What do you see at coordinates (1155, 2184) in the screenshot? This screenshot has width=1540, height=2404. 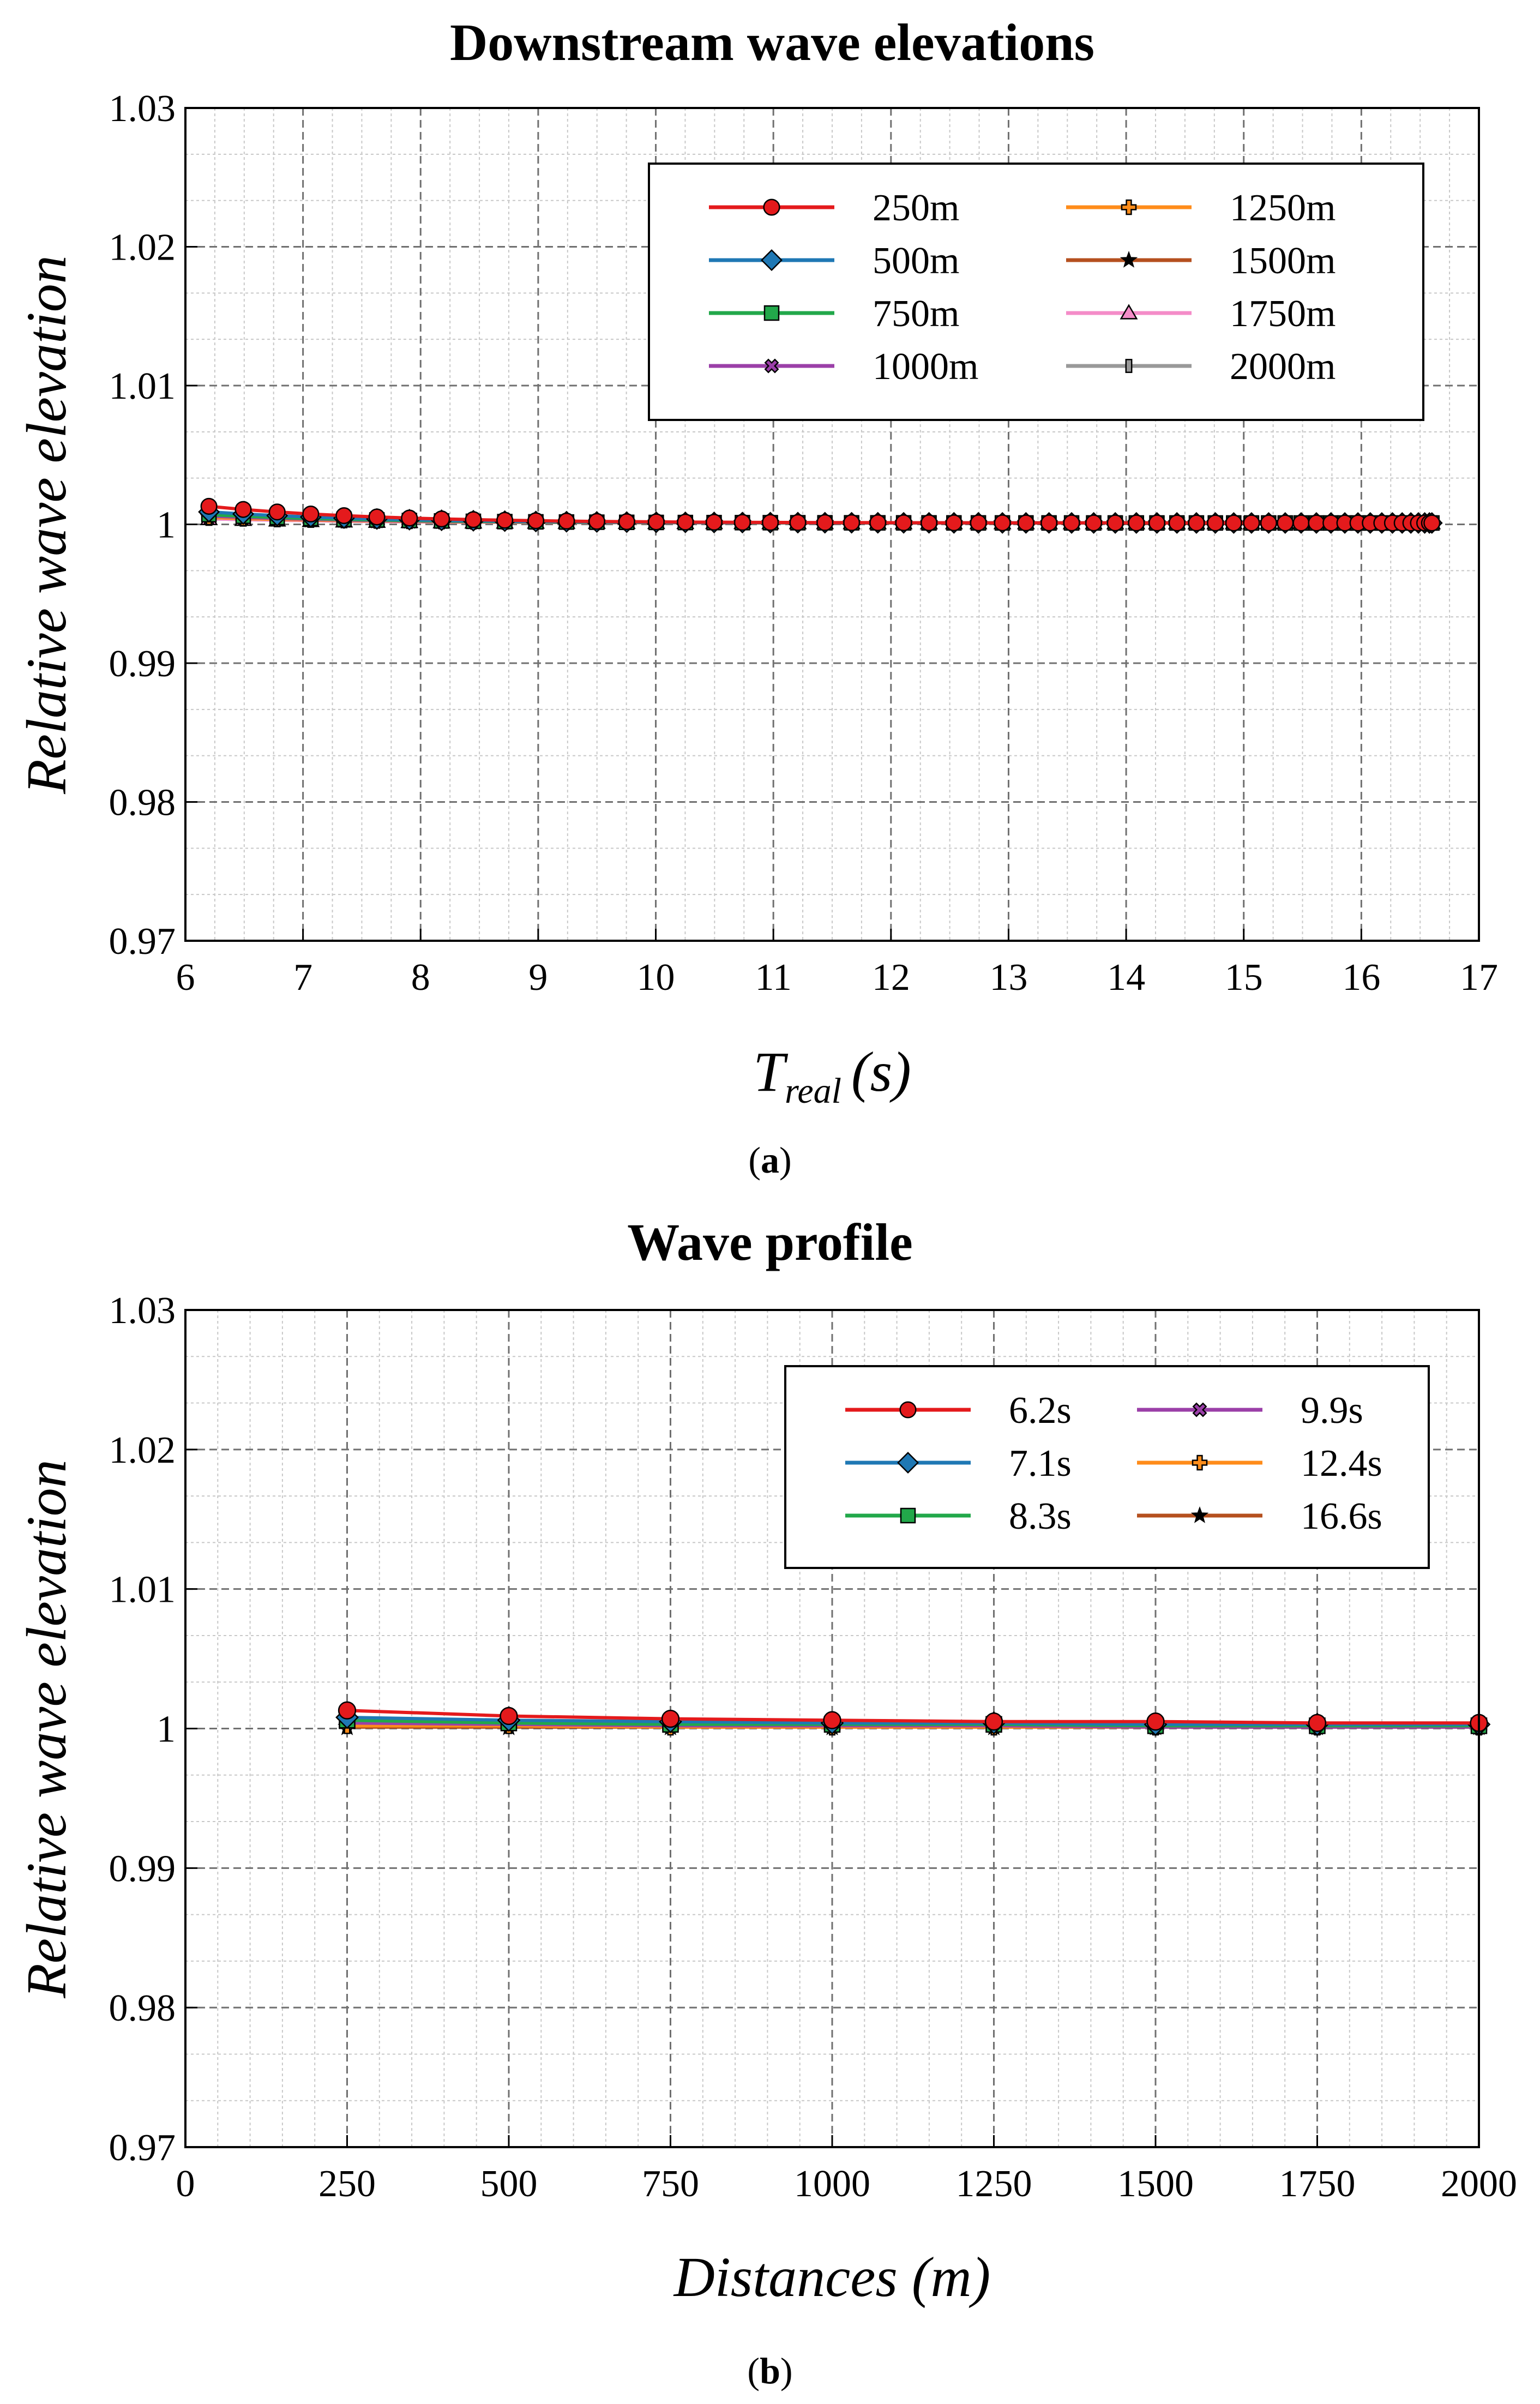 I see `chart-b-xtick-label: 1500` at bounding box center [1155, 2184].